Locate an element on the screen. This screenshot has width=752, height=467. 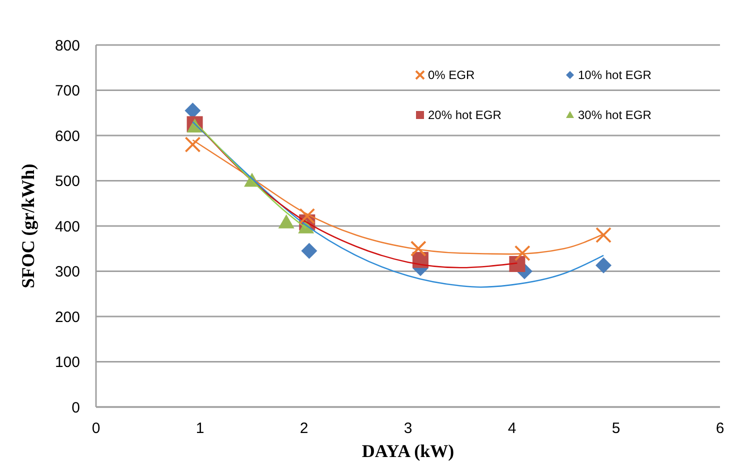
x-tick-label: 4 is located at coordinates (512, 428).